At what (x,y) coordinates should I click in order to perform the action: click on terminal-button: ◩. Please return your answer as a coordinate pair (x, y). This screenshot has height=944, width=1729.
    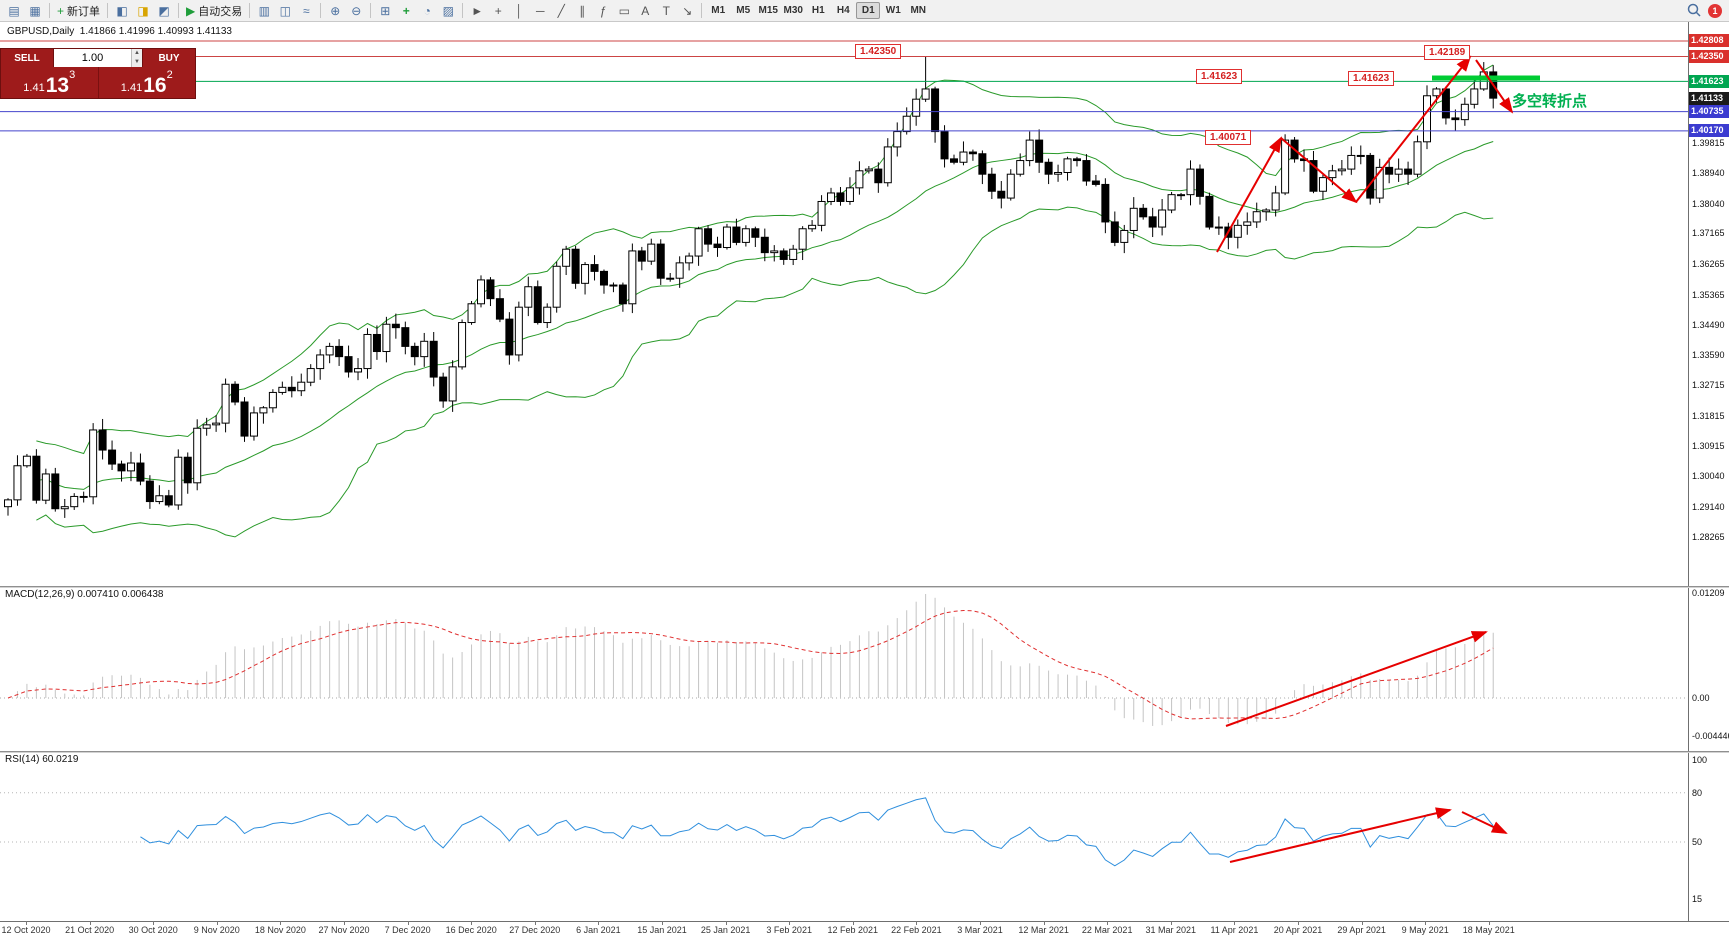
    Looking at the image, I should click on (164, 10).